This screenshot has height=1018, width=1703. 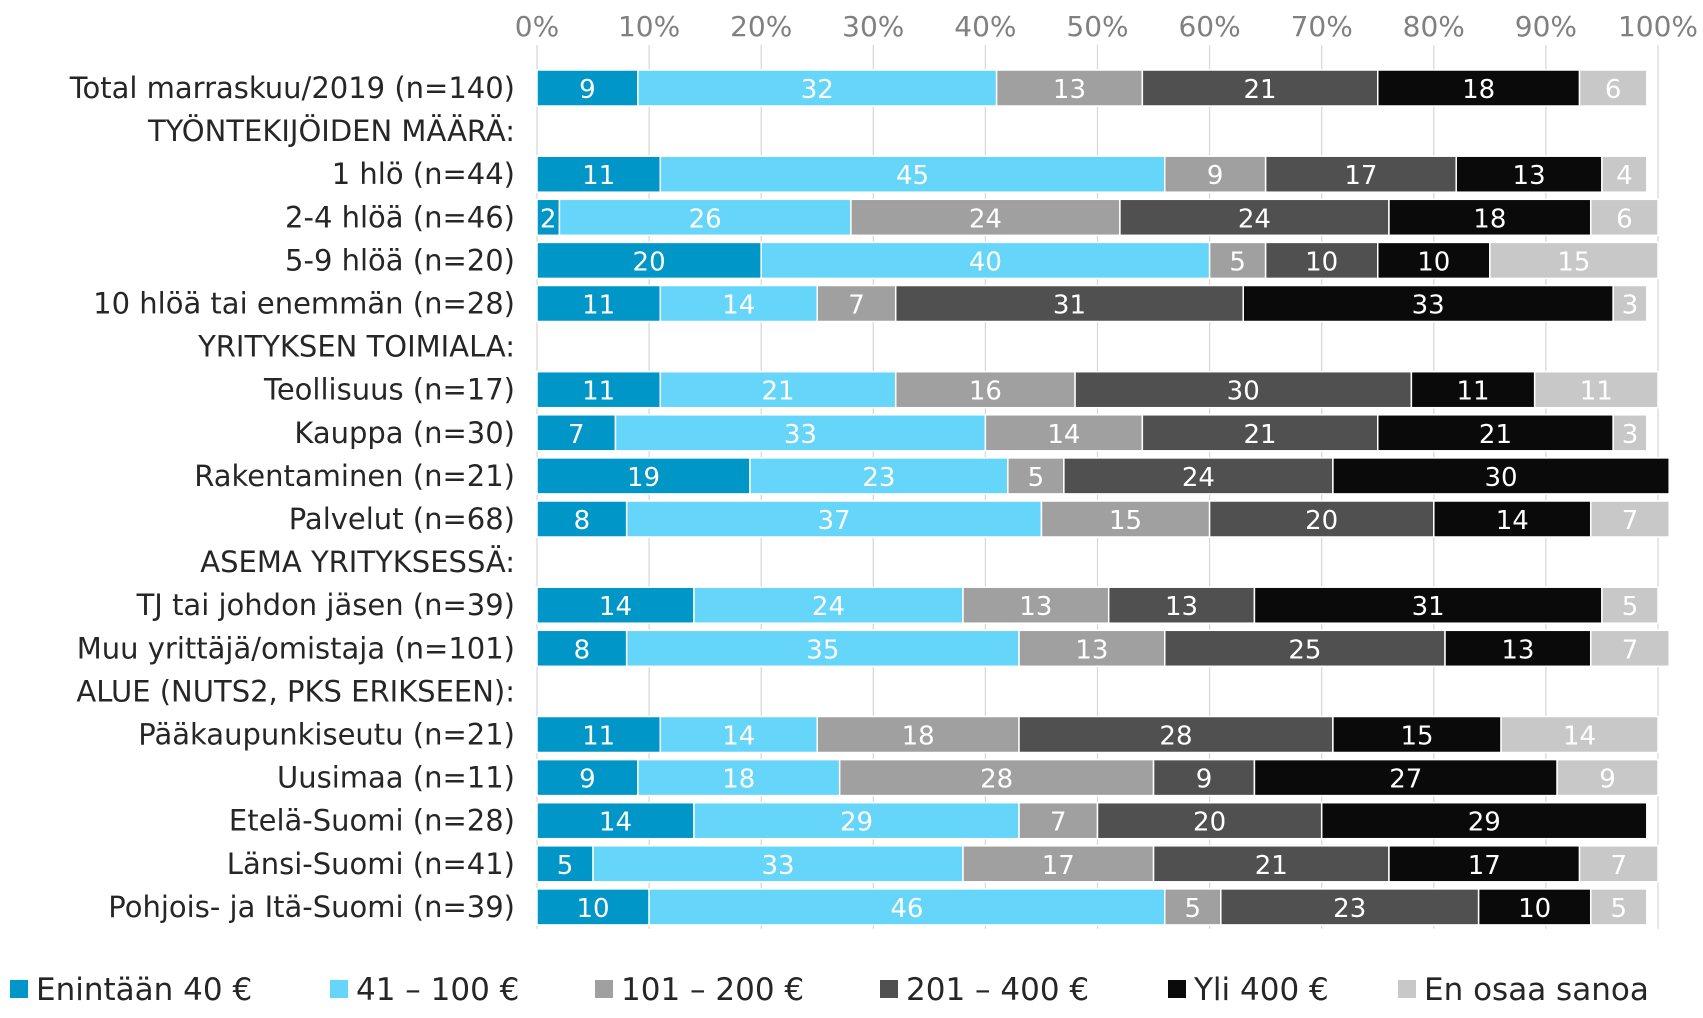 What do you see at coordinates (331, 131) in the screenshot?
I see `category-label: TYÖNTEKIJÖIDEN MÄÄRÄ:` at bounding box center [331, 131].